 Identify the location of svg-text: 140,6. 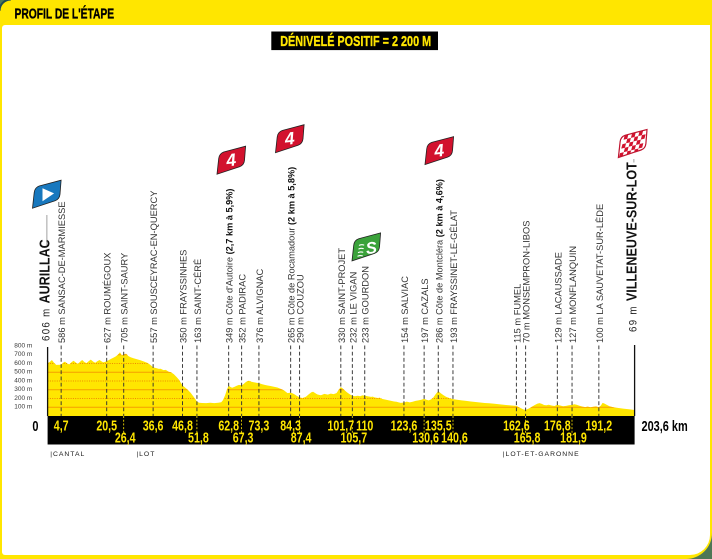
(454, 437).